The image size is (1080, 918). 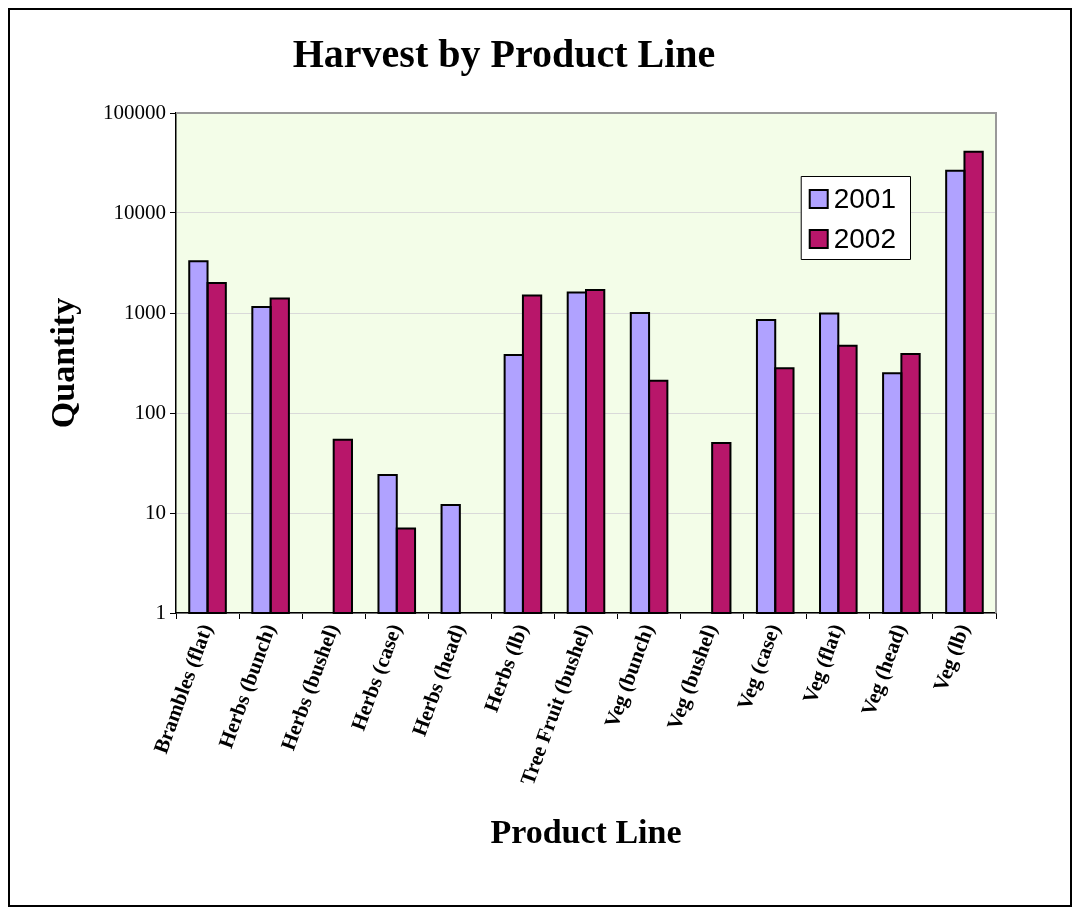 What do you see at coordinates (865, 238) in the screenshot?
I see `legend-label: 2002` at bounding box center [865, 238].